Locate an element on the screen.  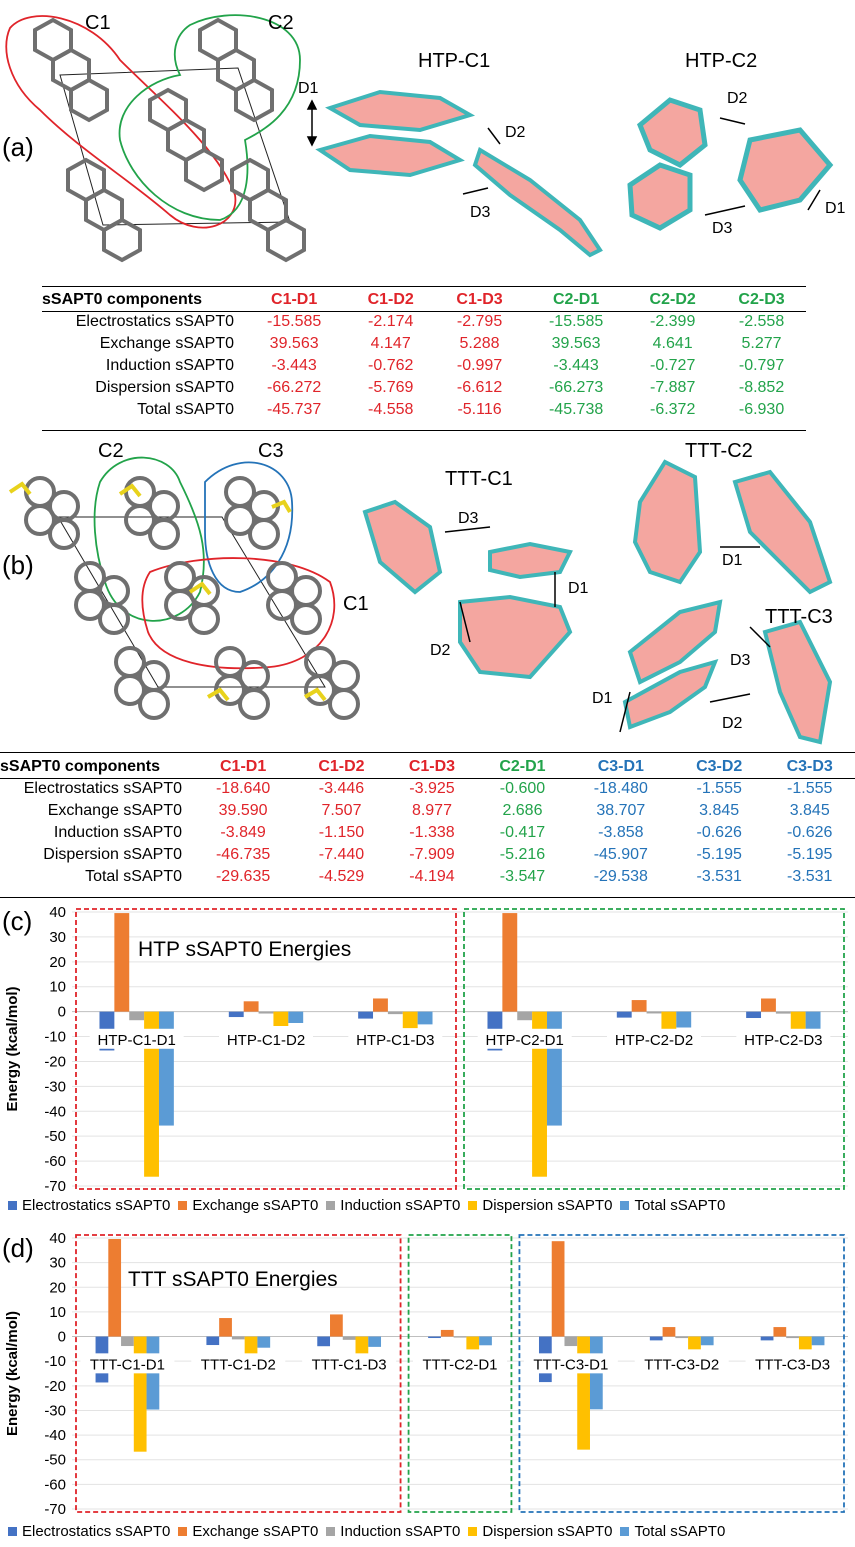
table-cell: -15.585 is located at coordinates (294, 321).